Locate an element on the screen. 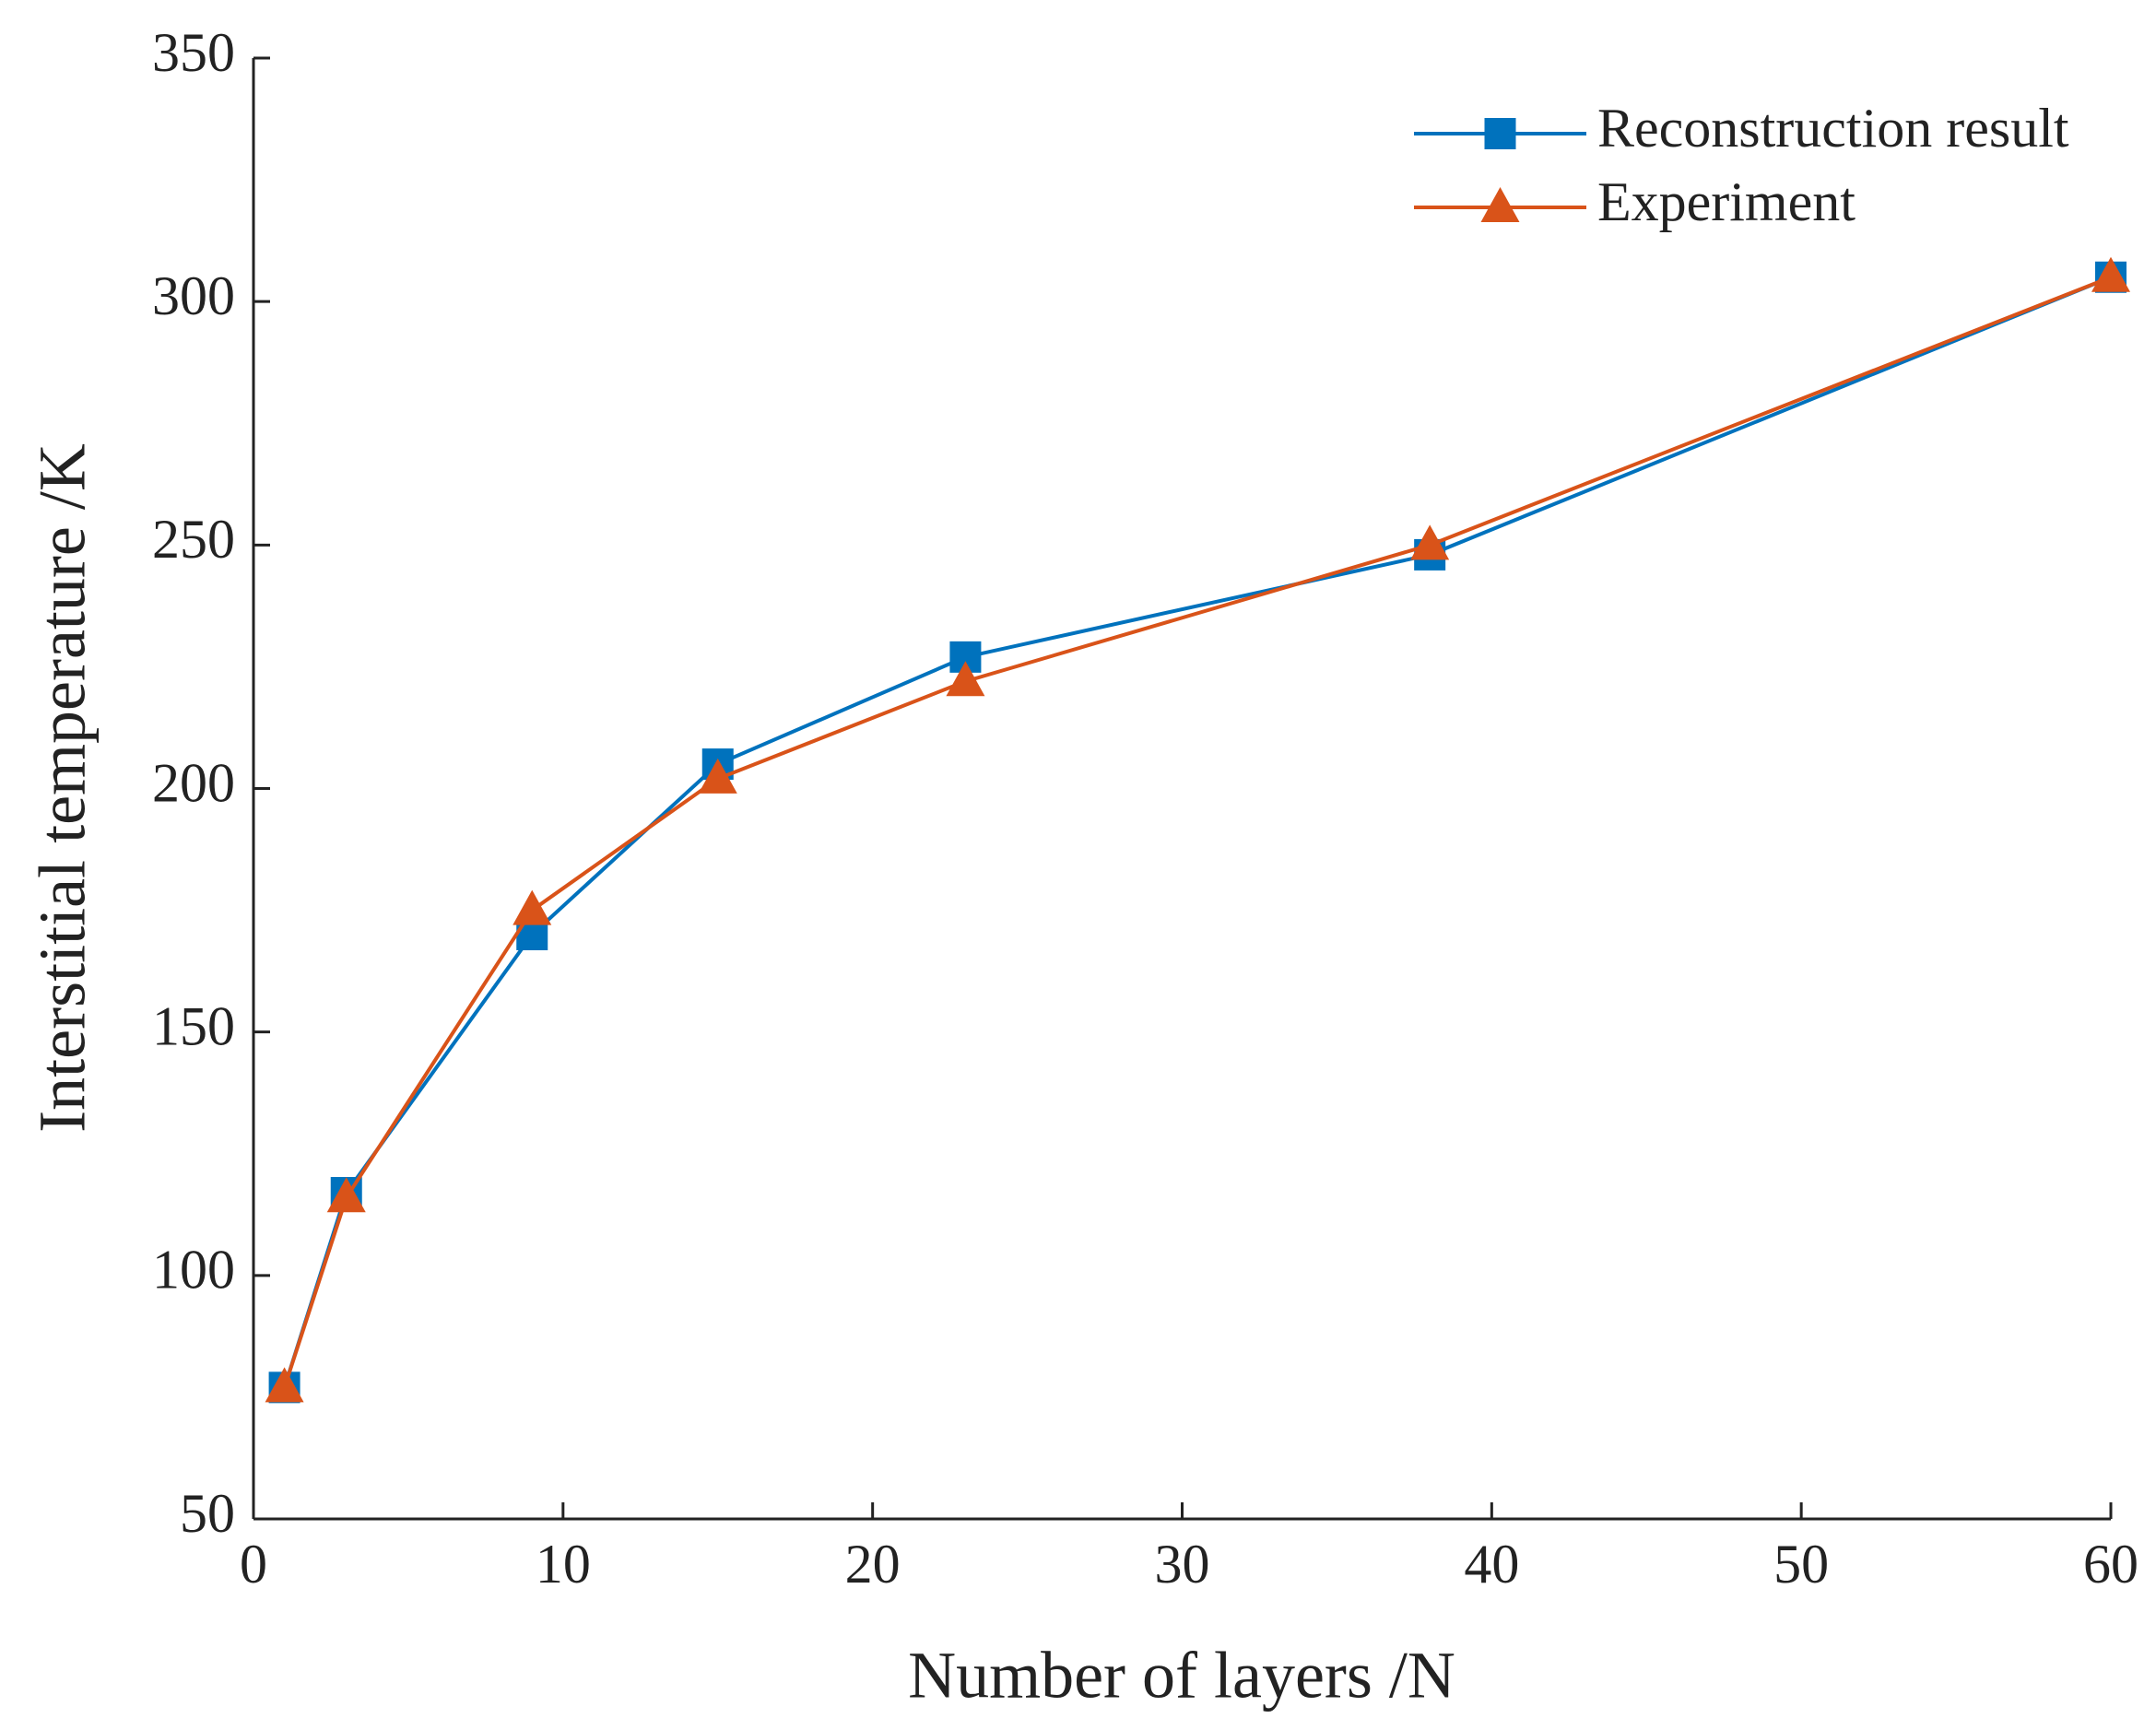 Image resolution: width=2156 pixels, height=1730 pixels. x-tick-label: 10 is located at coordinates (563, 1564).